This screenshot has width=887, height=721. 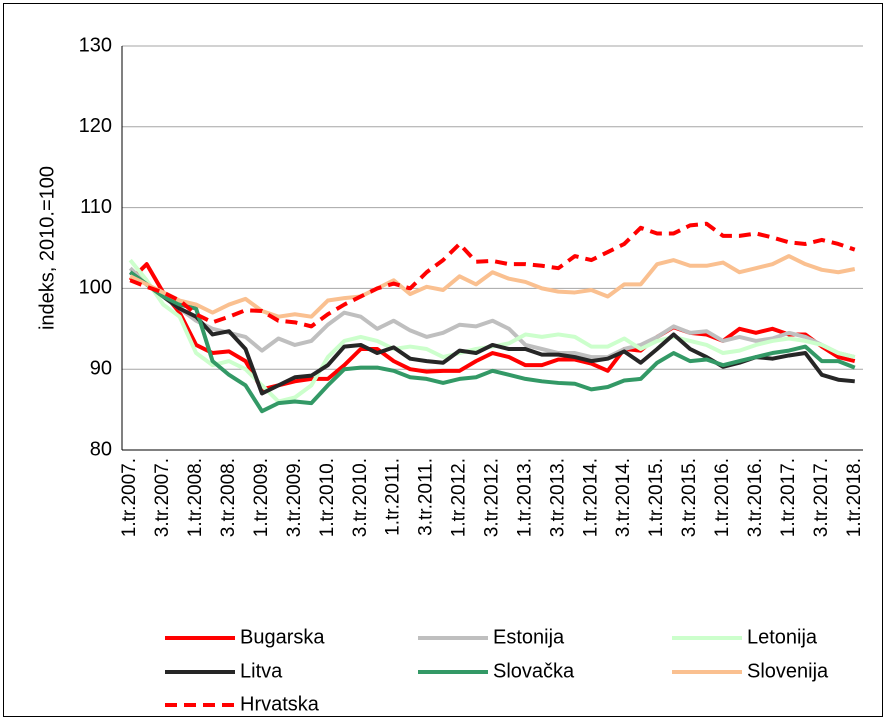 I want to click on x-tick-label: 1.tr.2016., so click(x=722, y=497).